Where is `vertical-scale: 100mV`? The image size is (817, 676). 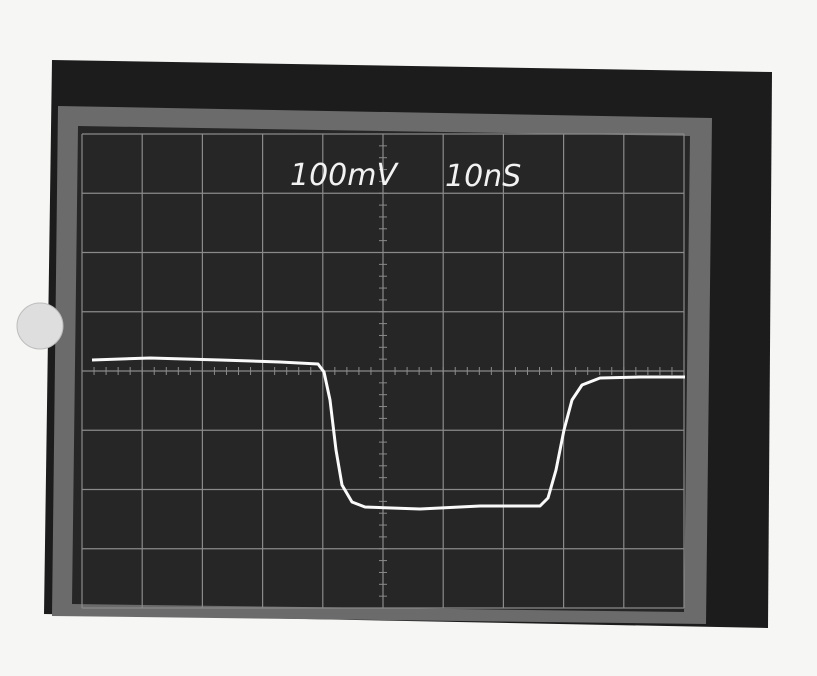
vertical-scale: 100mV is located at coordinates (344, 175).